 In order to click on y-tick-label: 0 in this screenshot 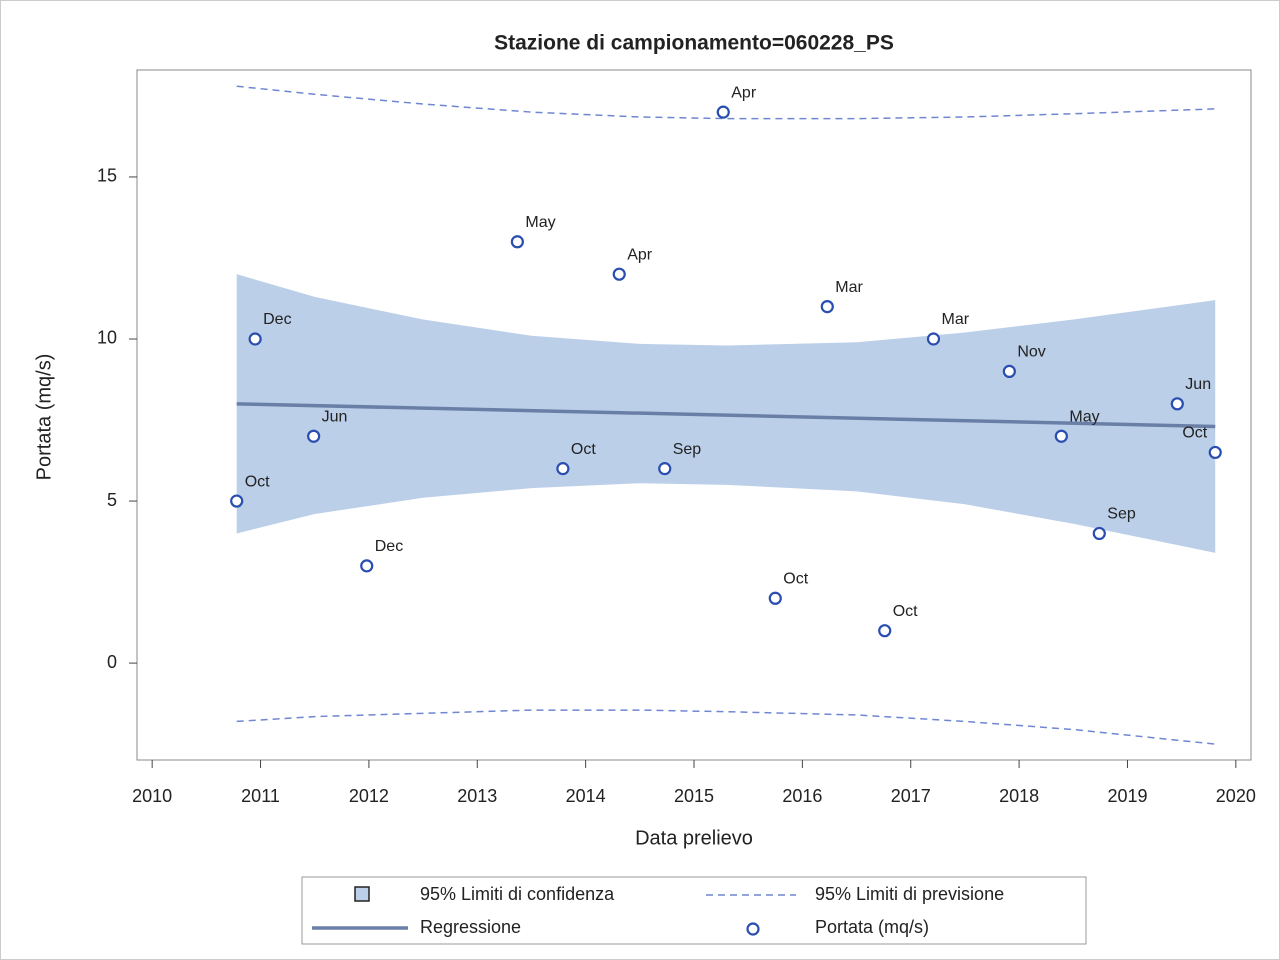, I will do `click(112, 662)`.